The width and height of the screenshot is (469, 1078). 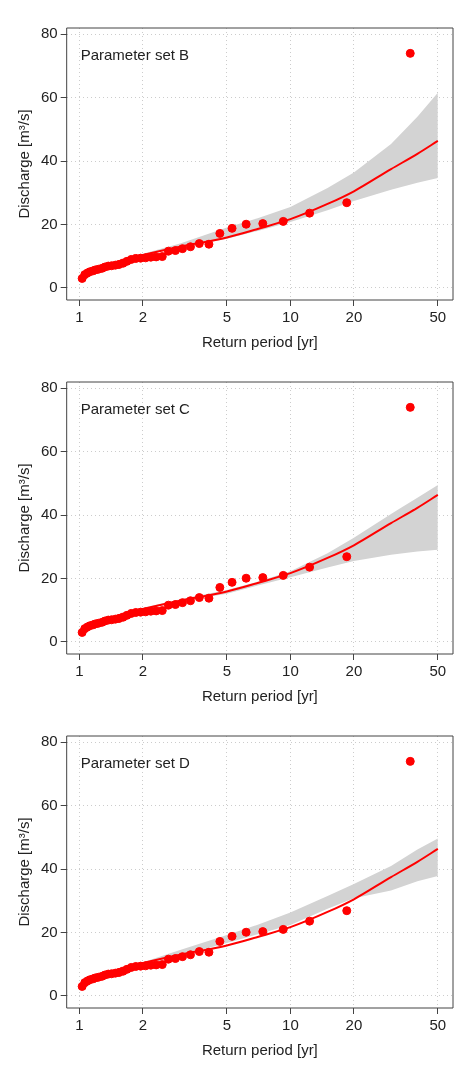 What do you see at coordinates (135, 763) in the screenshot?
I see `text: Parameter set D` at bounding box center [135, 763].